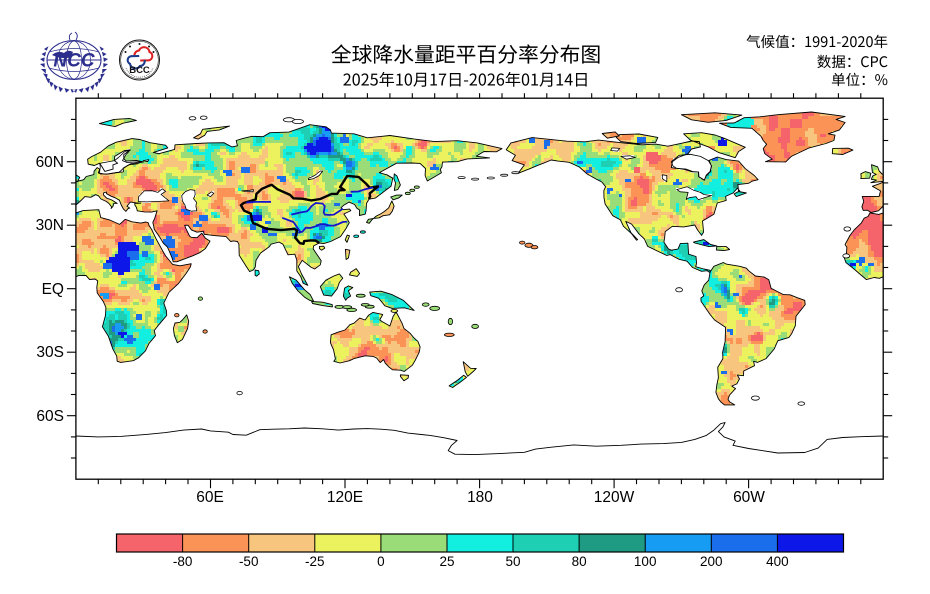 This screenshot has height=594, width=930. What do you see at coordinates (50, 416) in the screenshot?
I see `svg-text: 60S` at bounding box center [50, 416].